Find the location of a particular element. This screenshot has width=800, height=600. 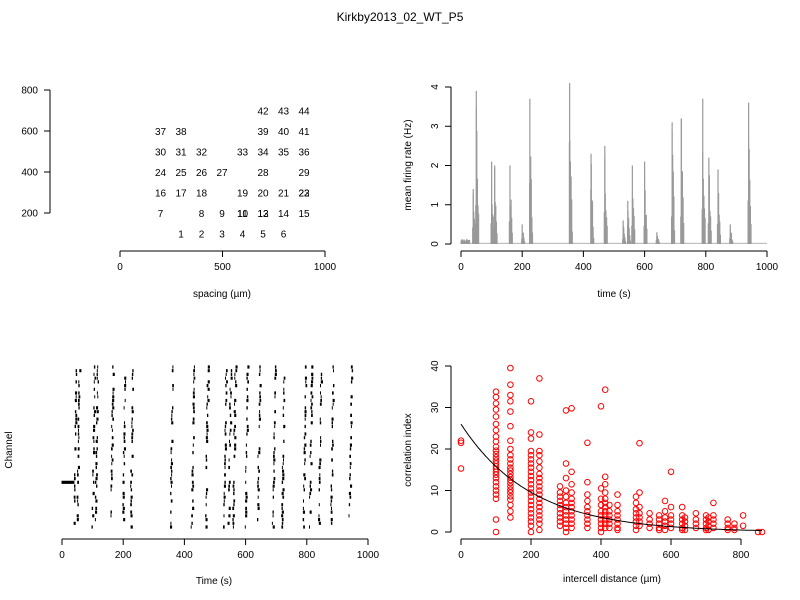

firing-rate-ylabel: mean firing rate (Hz) is located at coordinates (408, 164).